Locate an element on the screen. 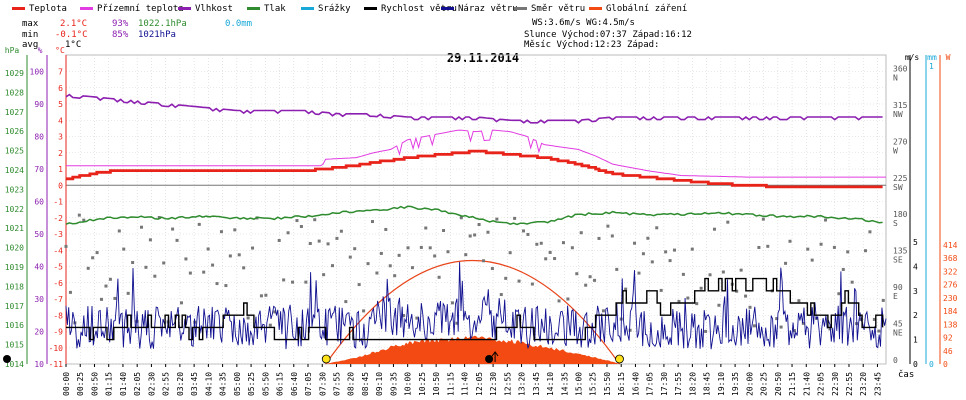  stats-min-label: min is located at coordinates (30, 35).